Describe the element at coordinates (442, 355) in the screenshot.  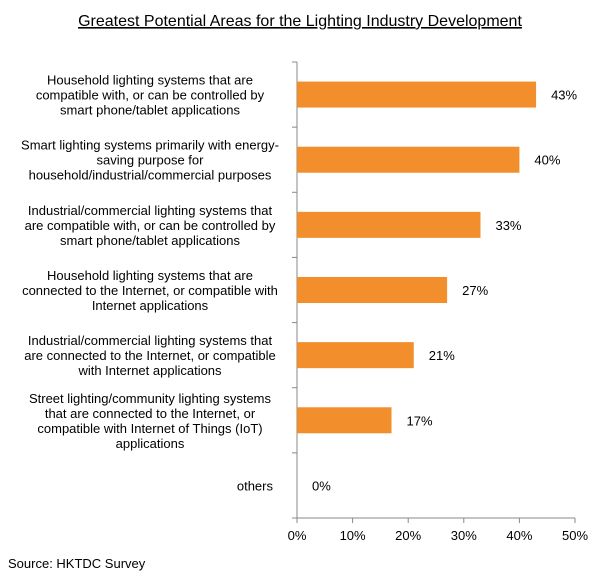
I see `data-label: 21%` at that location.